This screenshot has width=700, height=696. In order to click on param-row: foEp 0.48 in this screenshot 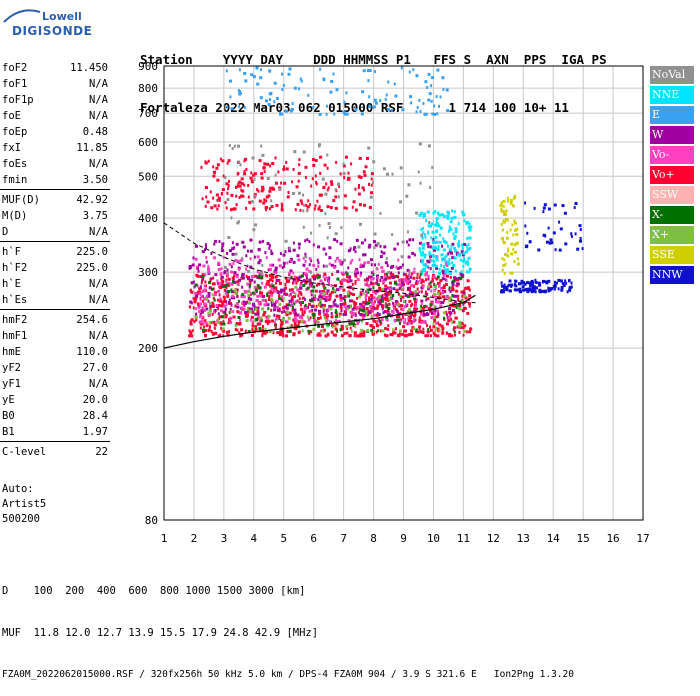, I will do `click(55, 132)`.